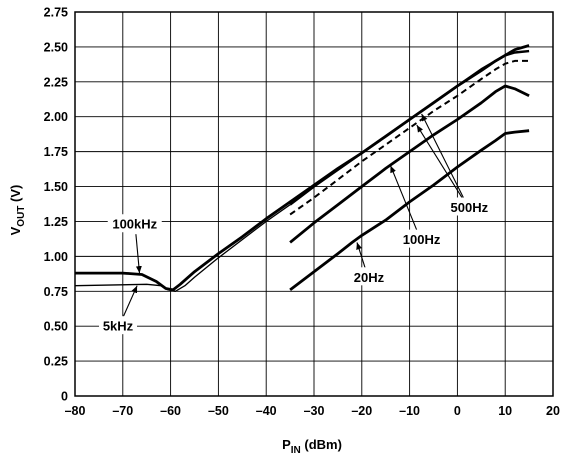 The image size is (571, 467). Describe the element at coordinates (457, 411) in the screenshot. I see `x-tick-label: 0` at that location.